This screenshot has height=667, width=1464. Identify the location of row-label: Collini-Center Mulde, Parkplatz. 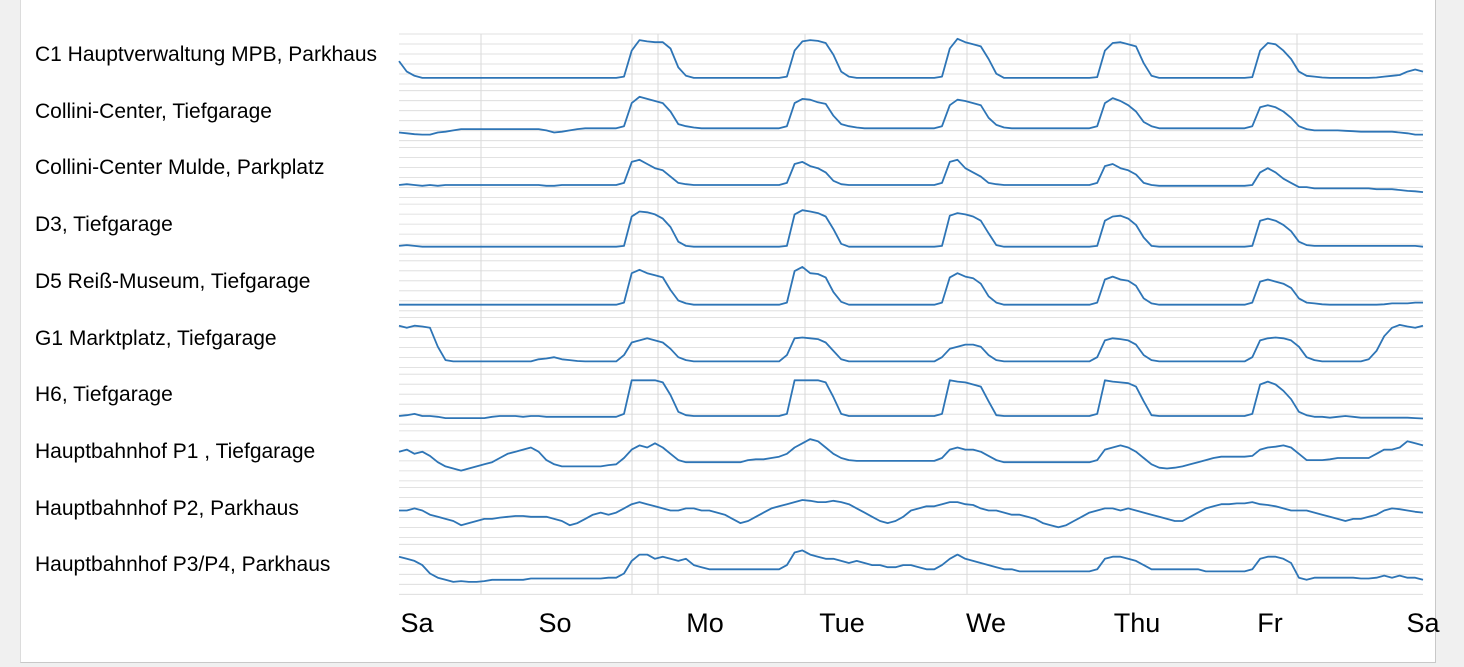
(180, 168).